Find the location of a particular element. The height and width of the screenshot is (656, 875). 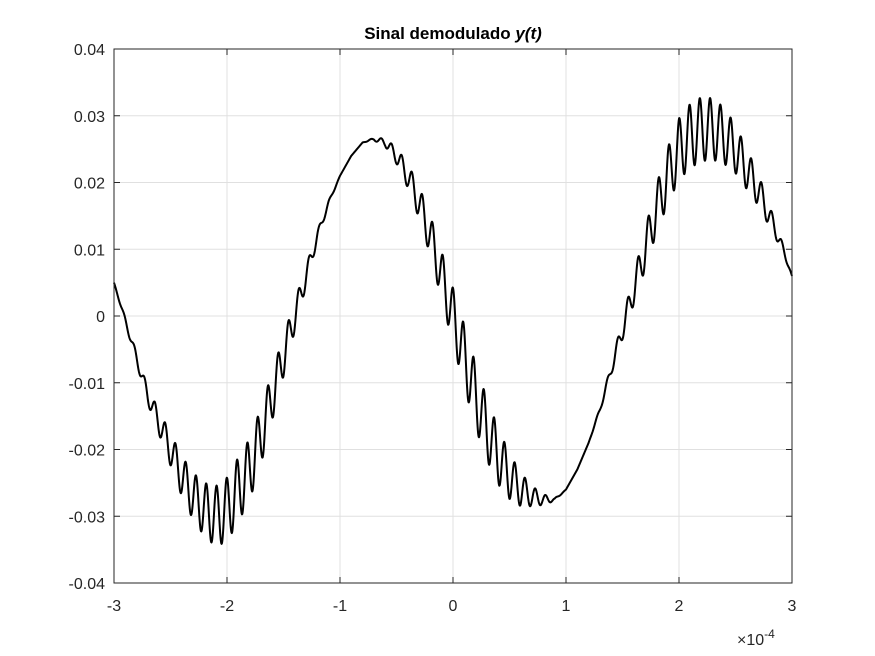

x-tick-label: 1 is located at coordinates (566, 606).